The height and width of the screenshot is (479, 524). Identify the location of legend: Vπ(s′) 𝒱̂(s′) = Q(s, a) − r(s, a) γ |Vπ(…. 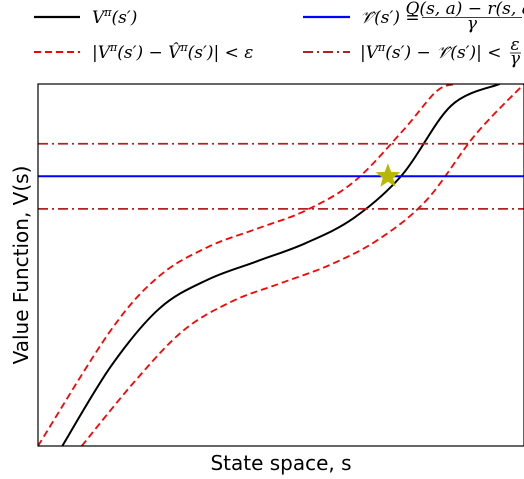
(279, 34).